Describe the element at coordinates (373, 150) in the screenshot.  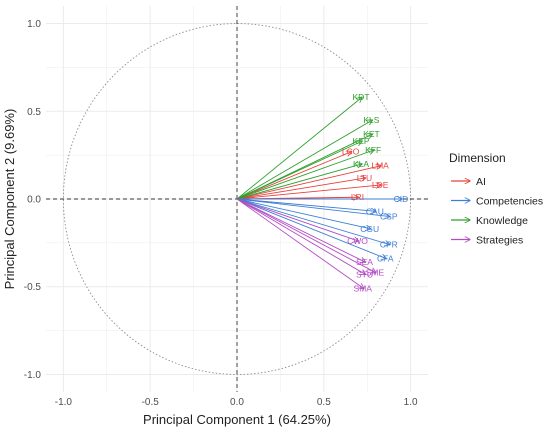
I see `label-kff: KFF` at that location.